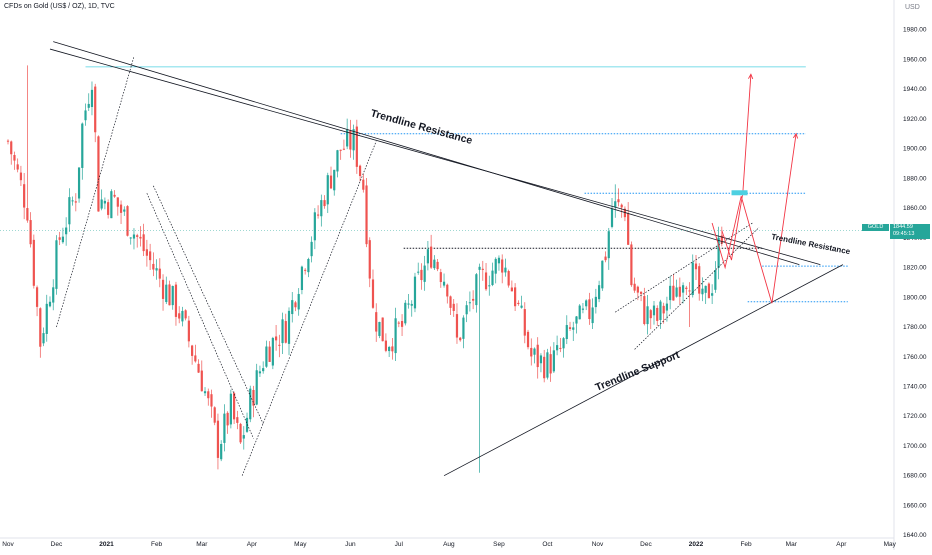 The height and width of the screenshot is (555, 932). I want to click on time-tick-label: Nov, so click(8, 544).